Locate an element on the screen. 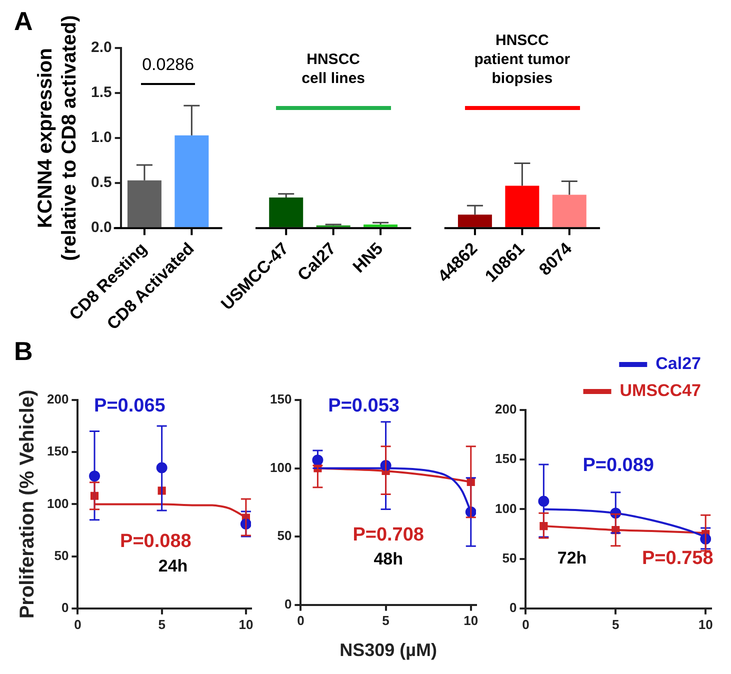 This screenshot has height=674, width=731. annotation: P=0.053 is located at coordinates (364, 405).